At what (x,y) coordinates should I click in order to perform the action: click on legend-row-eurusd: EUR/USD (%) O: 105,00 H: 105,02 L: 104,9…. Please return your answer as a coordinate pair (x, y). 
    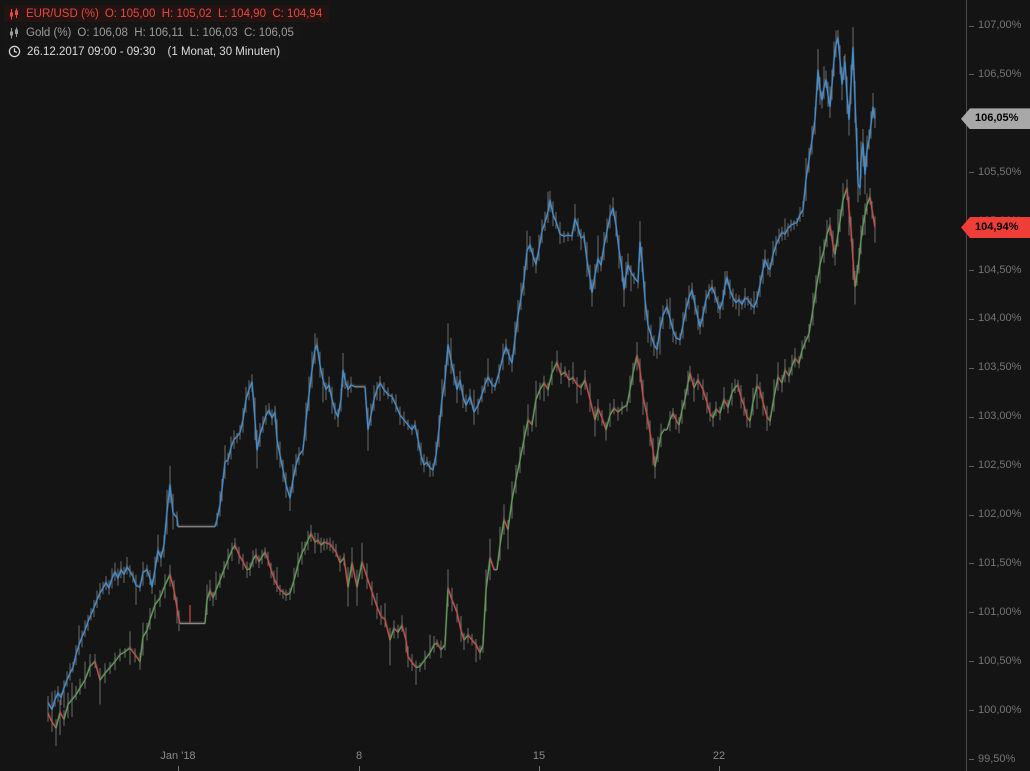
    Looking at the image, I should click on (167, 13).